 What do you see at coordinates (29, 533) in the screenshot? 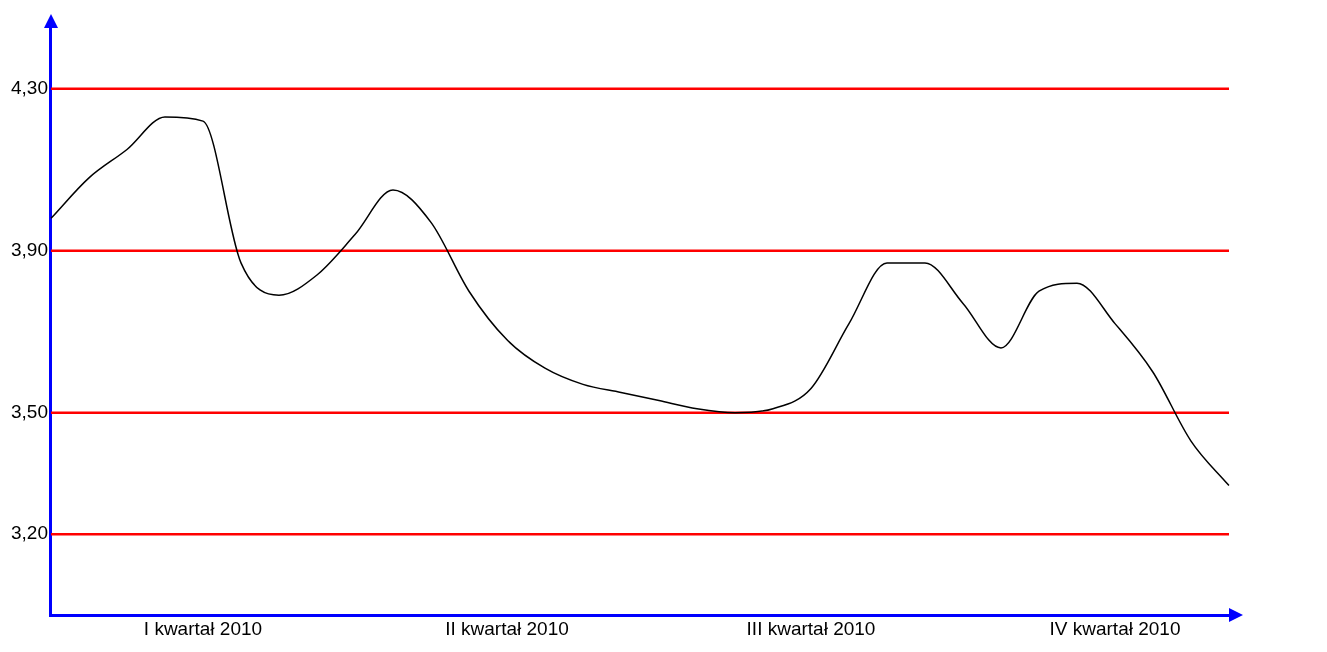
I see `y-tick-label: 3,20` at bounding box center [29, 533].